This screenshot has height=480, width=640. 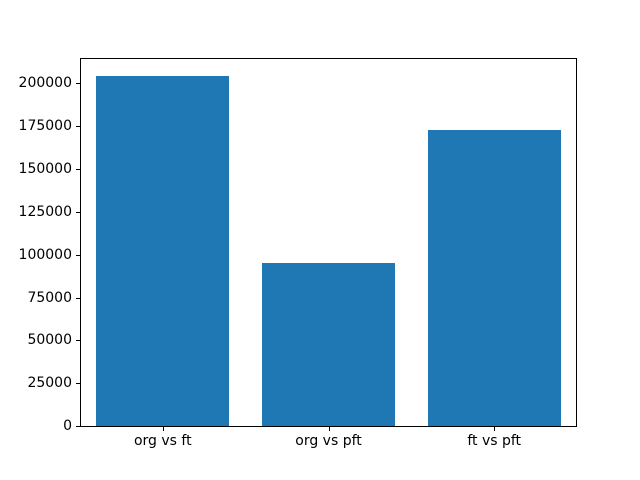 I want to click on x-tick-label: org vs ft, so click(x=162, y=441).